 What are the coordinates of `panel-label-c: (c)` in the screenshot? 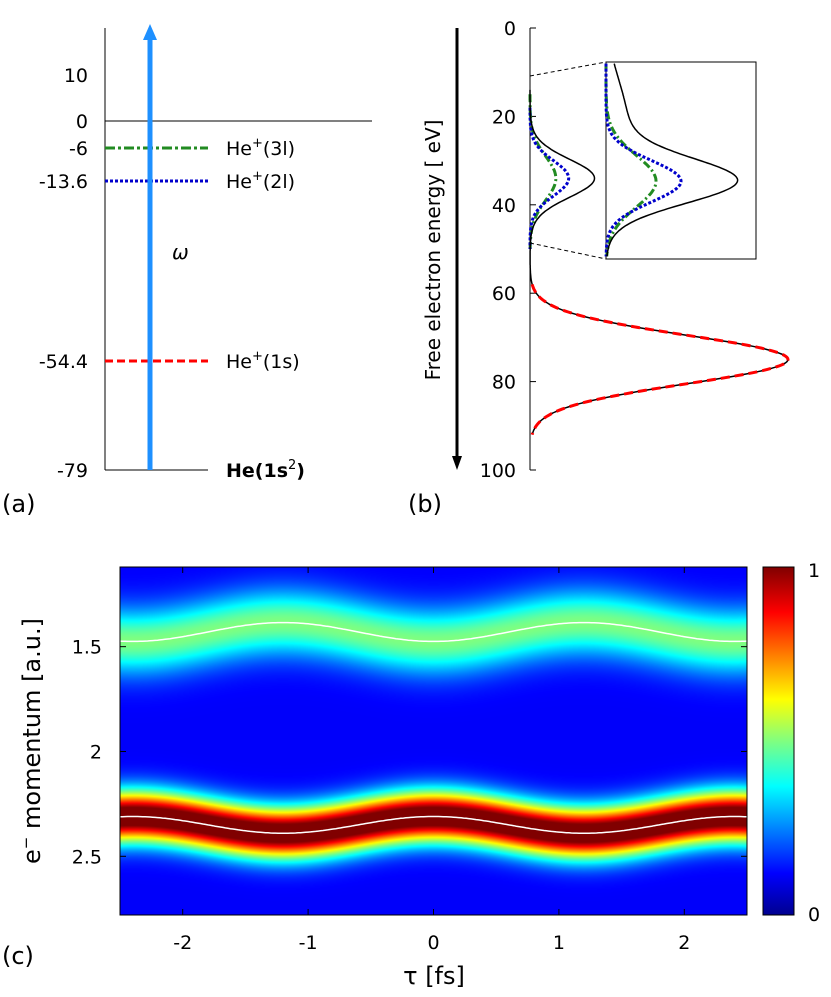 It's located at (18, 956).